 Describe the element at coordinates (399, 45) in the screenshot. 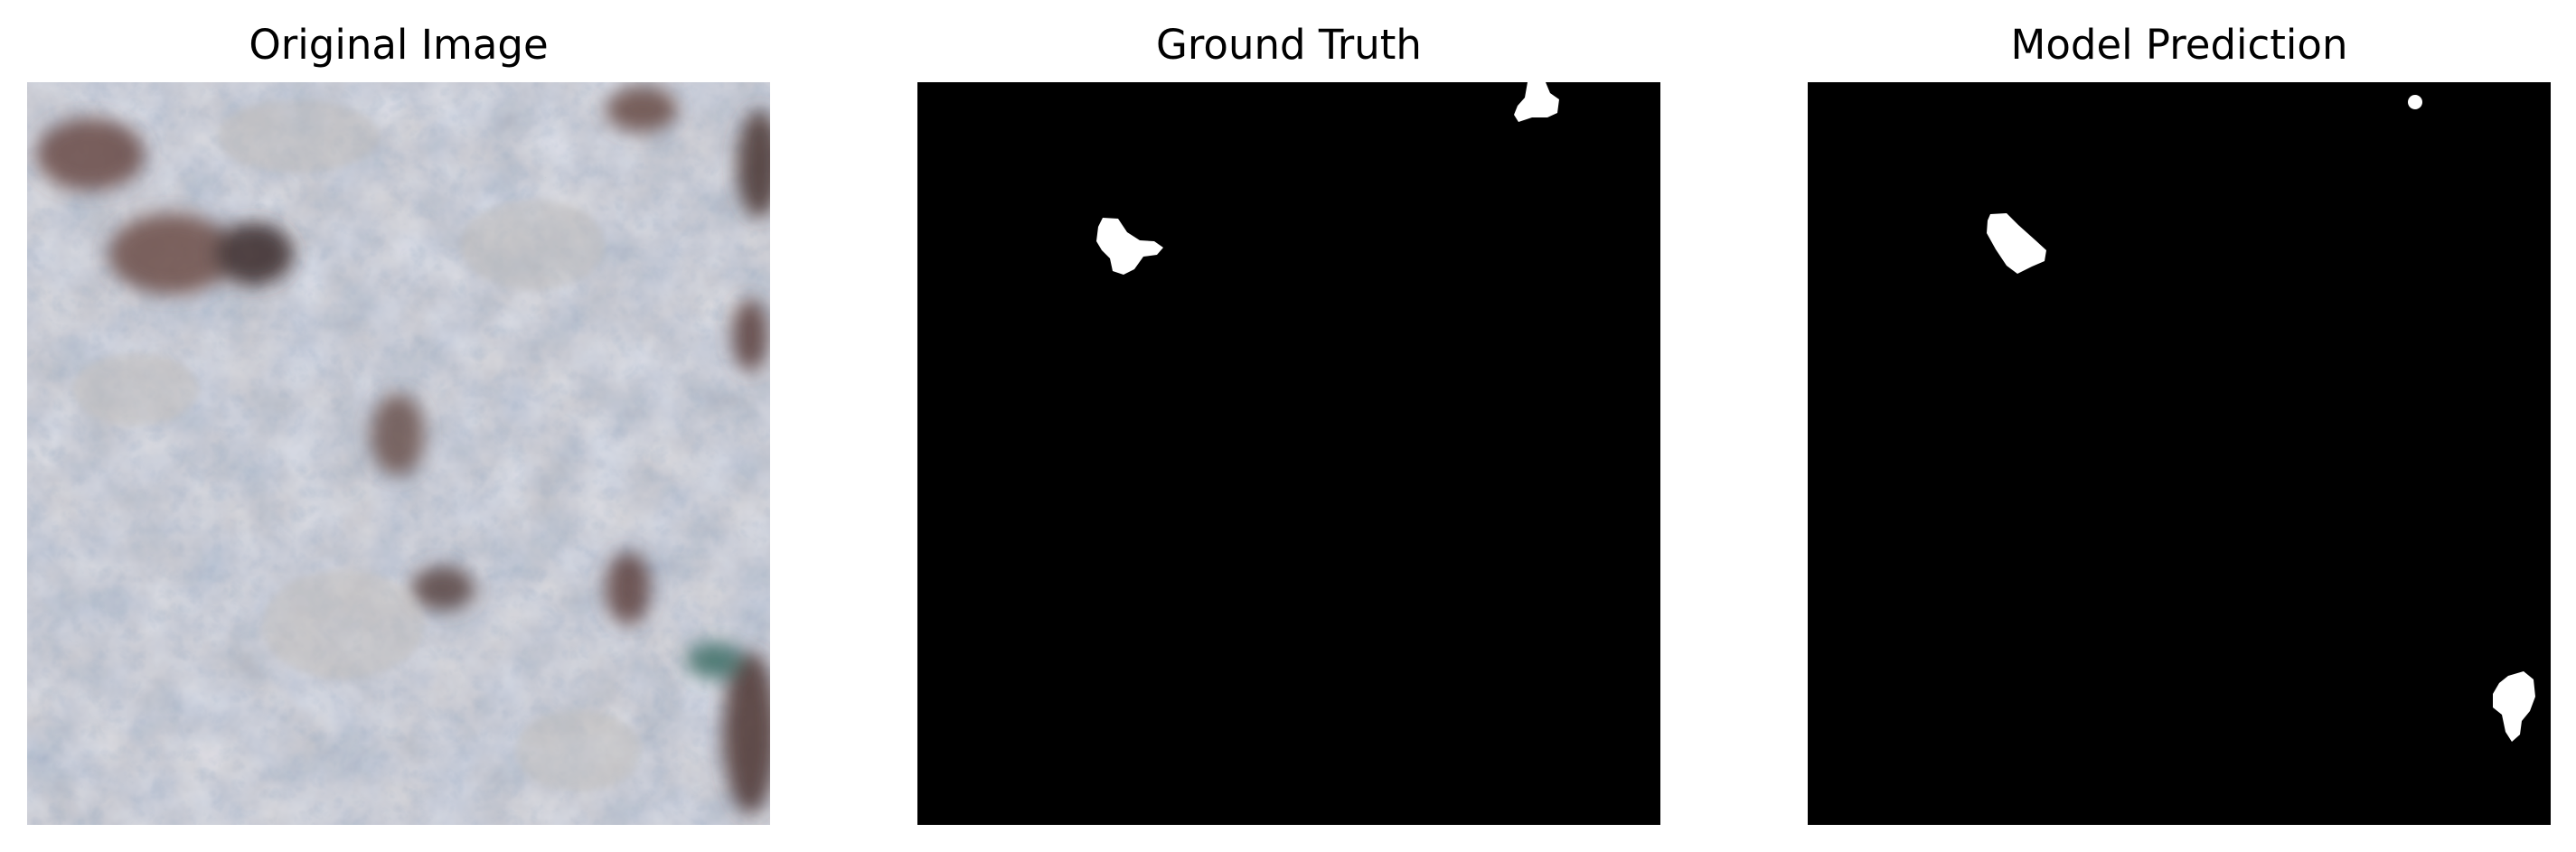

I see `panel-title: Original Image` at that location.